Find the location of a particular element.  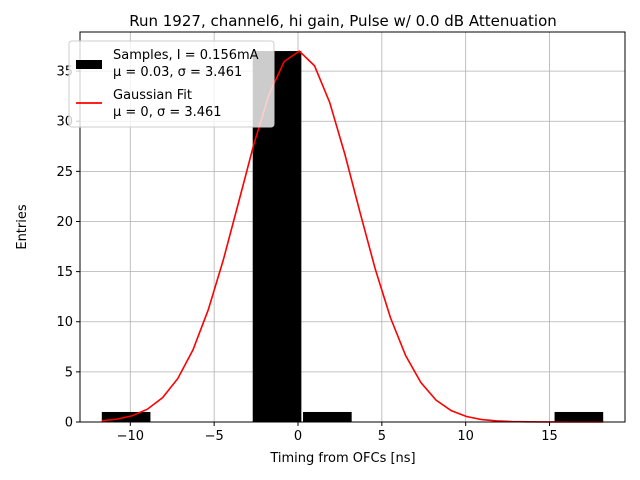

x-tick-label: 15 is located at coordinates (549, 436).